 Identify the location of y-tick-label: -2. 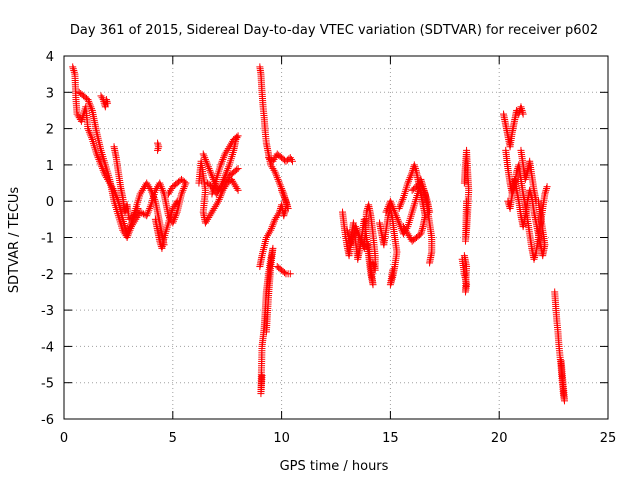
(47, 275).